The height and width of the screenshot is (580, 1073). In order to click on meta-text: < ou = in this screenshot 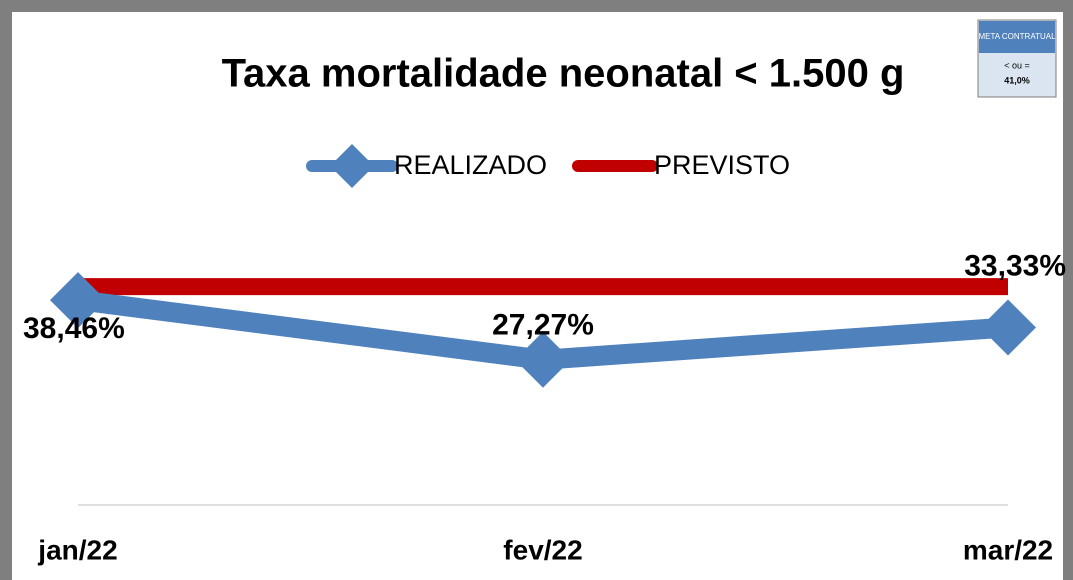, I will do `click(1017, 65)`.